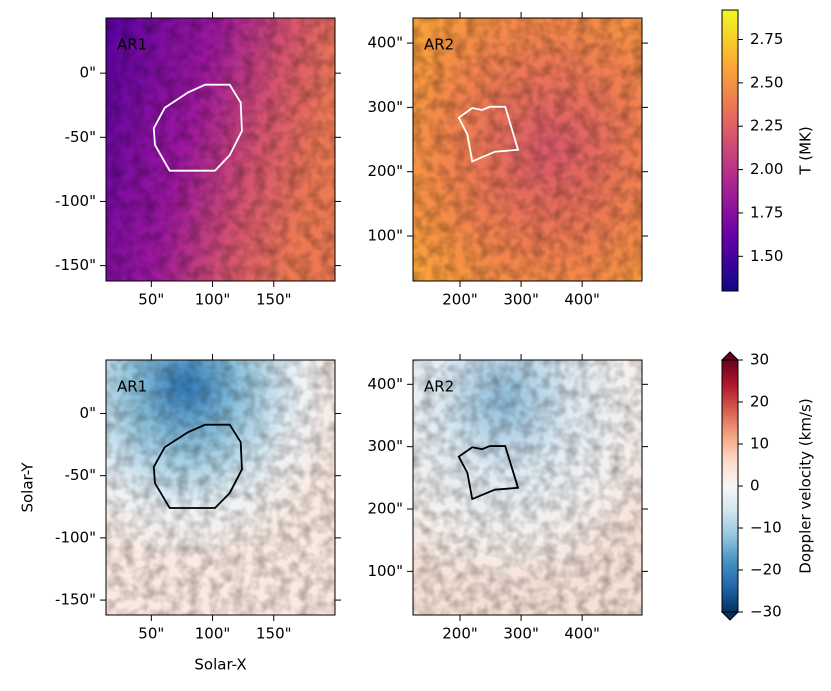 The image size is (831, 691). Describe the element at coordinates (766, 126) in the screenshot. I see `colorbar-tick-label: 2.25` at that location.